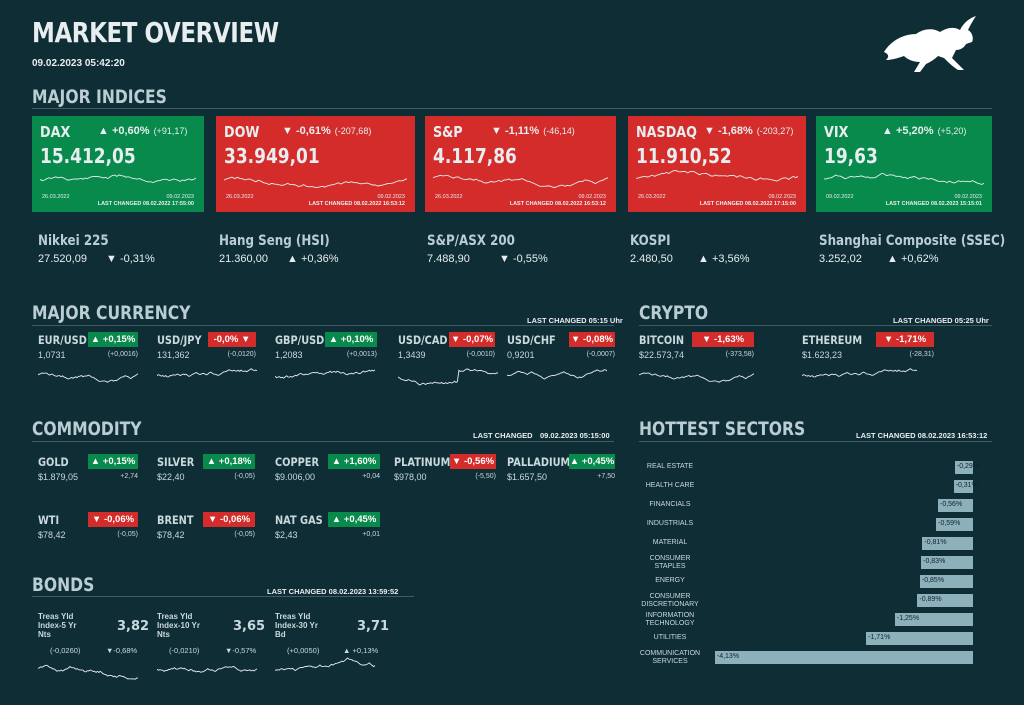 The height and width of the screenshot is (705, 1024). Describe the element at coordinates (124, 131) in the screenshot. I see `index-change-pct: ▲ +0,60%` at that location.